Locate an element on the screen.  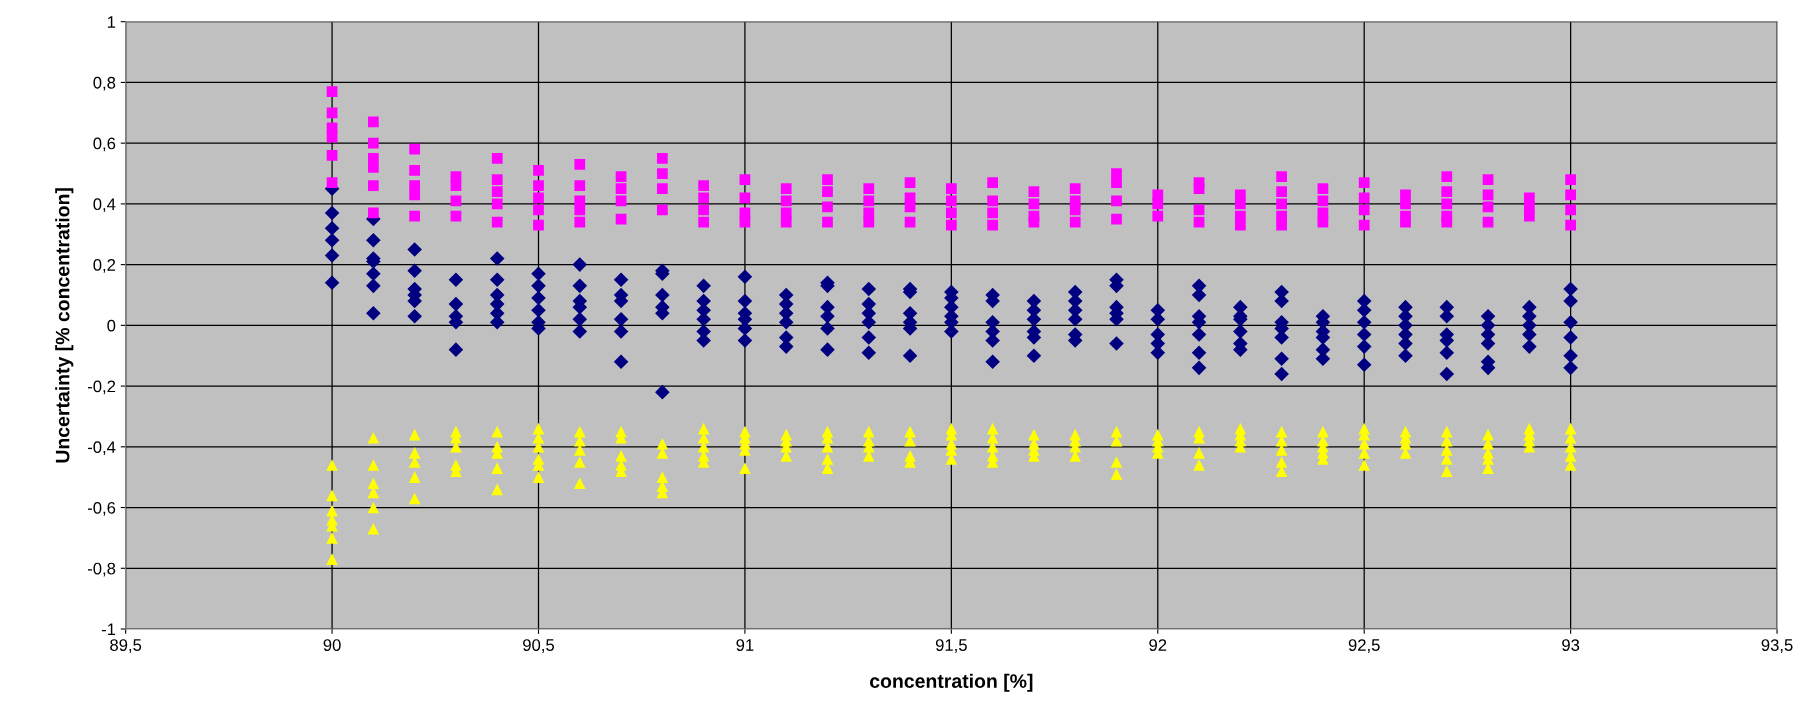
y-tick-label: 0 is located at coordinates (111, 325).